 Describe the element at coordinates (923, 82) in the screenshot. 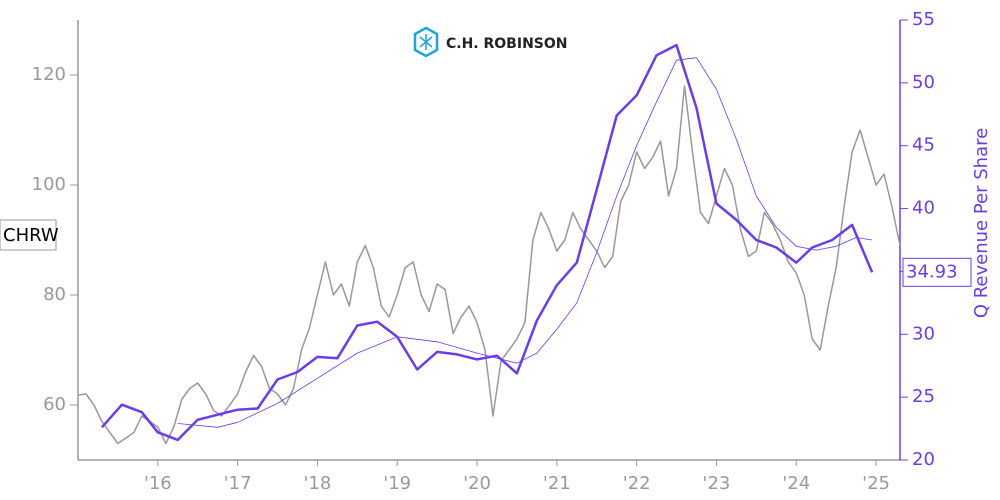

I see `y2-tick-label: 50` at that location.